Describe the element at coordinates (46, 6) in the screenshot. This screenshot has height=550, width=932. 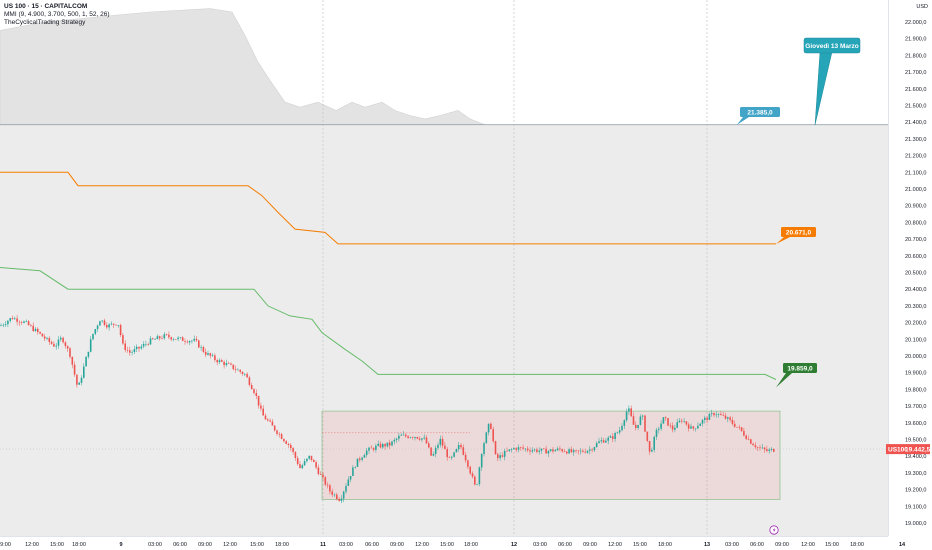
I see `symbol-title: US 100 · 15 · CAPITALCOM` at that location.